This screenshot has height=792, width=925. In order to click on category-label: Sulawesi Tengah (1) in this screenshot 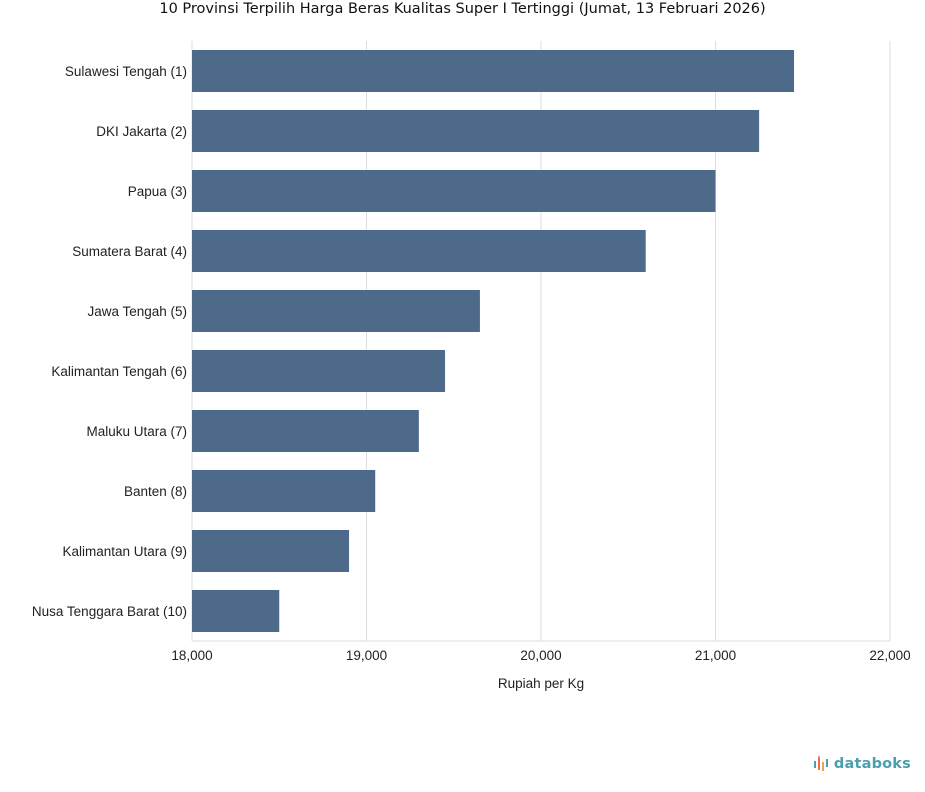, I will do `click(126, 71)`.